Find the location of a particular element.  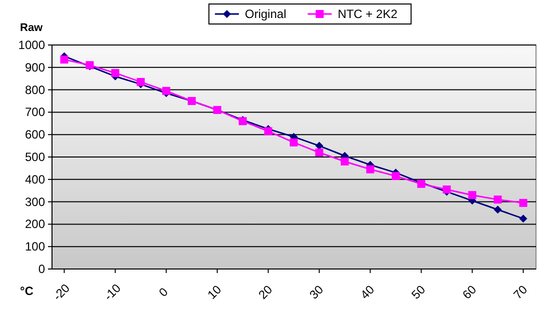

x-tick-label: 60 is located at coordinates (470, 292).